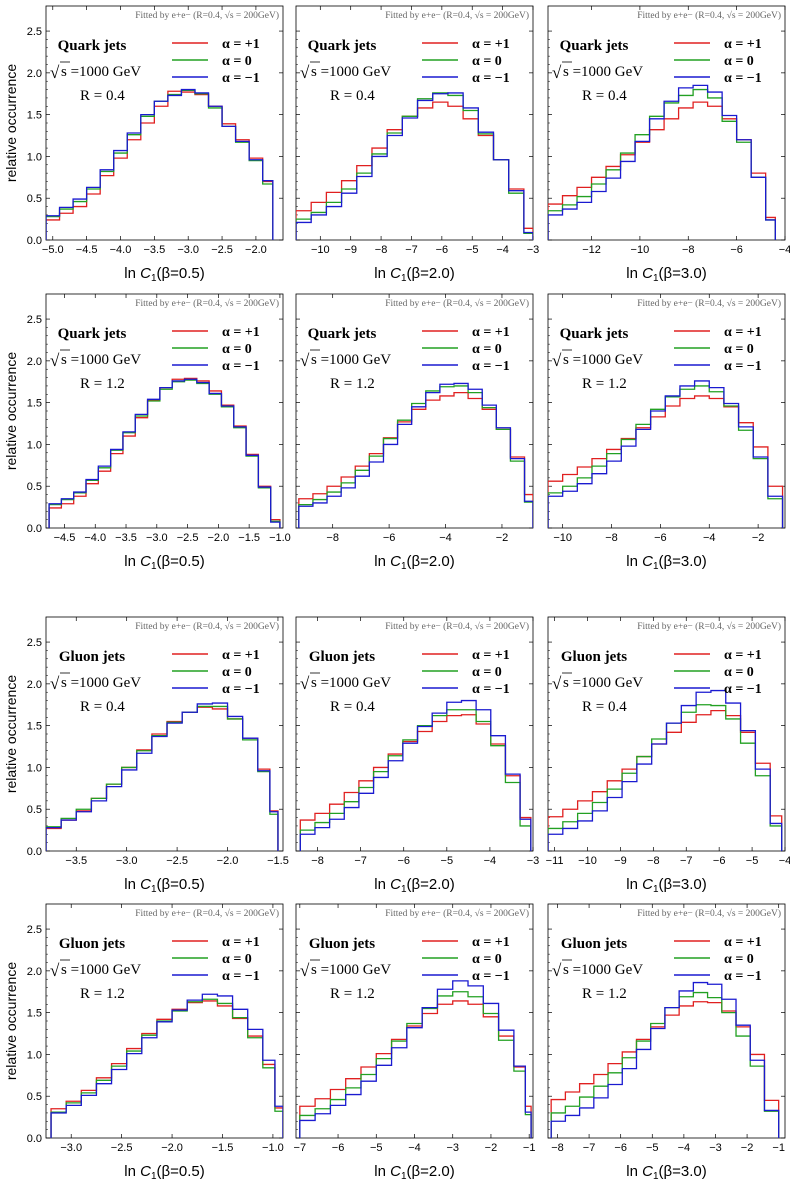  I want to click on x-tick-label: −3.0, so click(157, 538).